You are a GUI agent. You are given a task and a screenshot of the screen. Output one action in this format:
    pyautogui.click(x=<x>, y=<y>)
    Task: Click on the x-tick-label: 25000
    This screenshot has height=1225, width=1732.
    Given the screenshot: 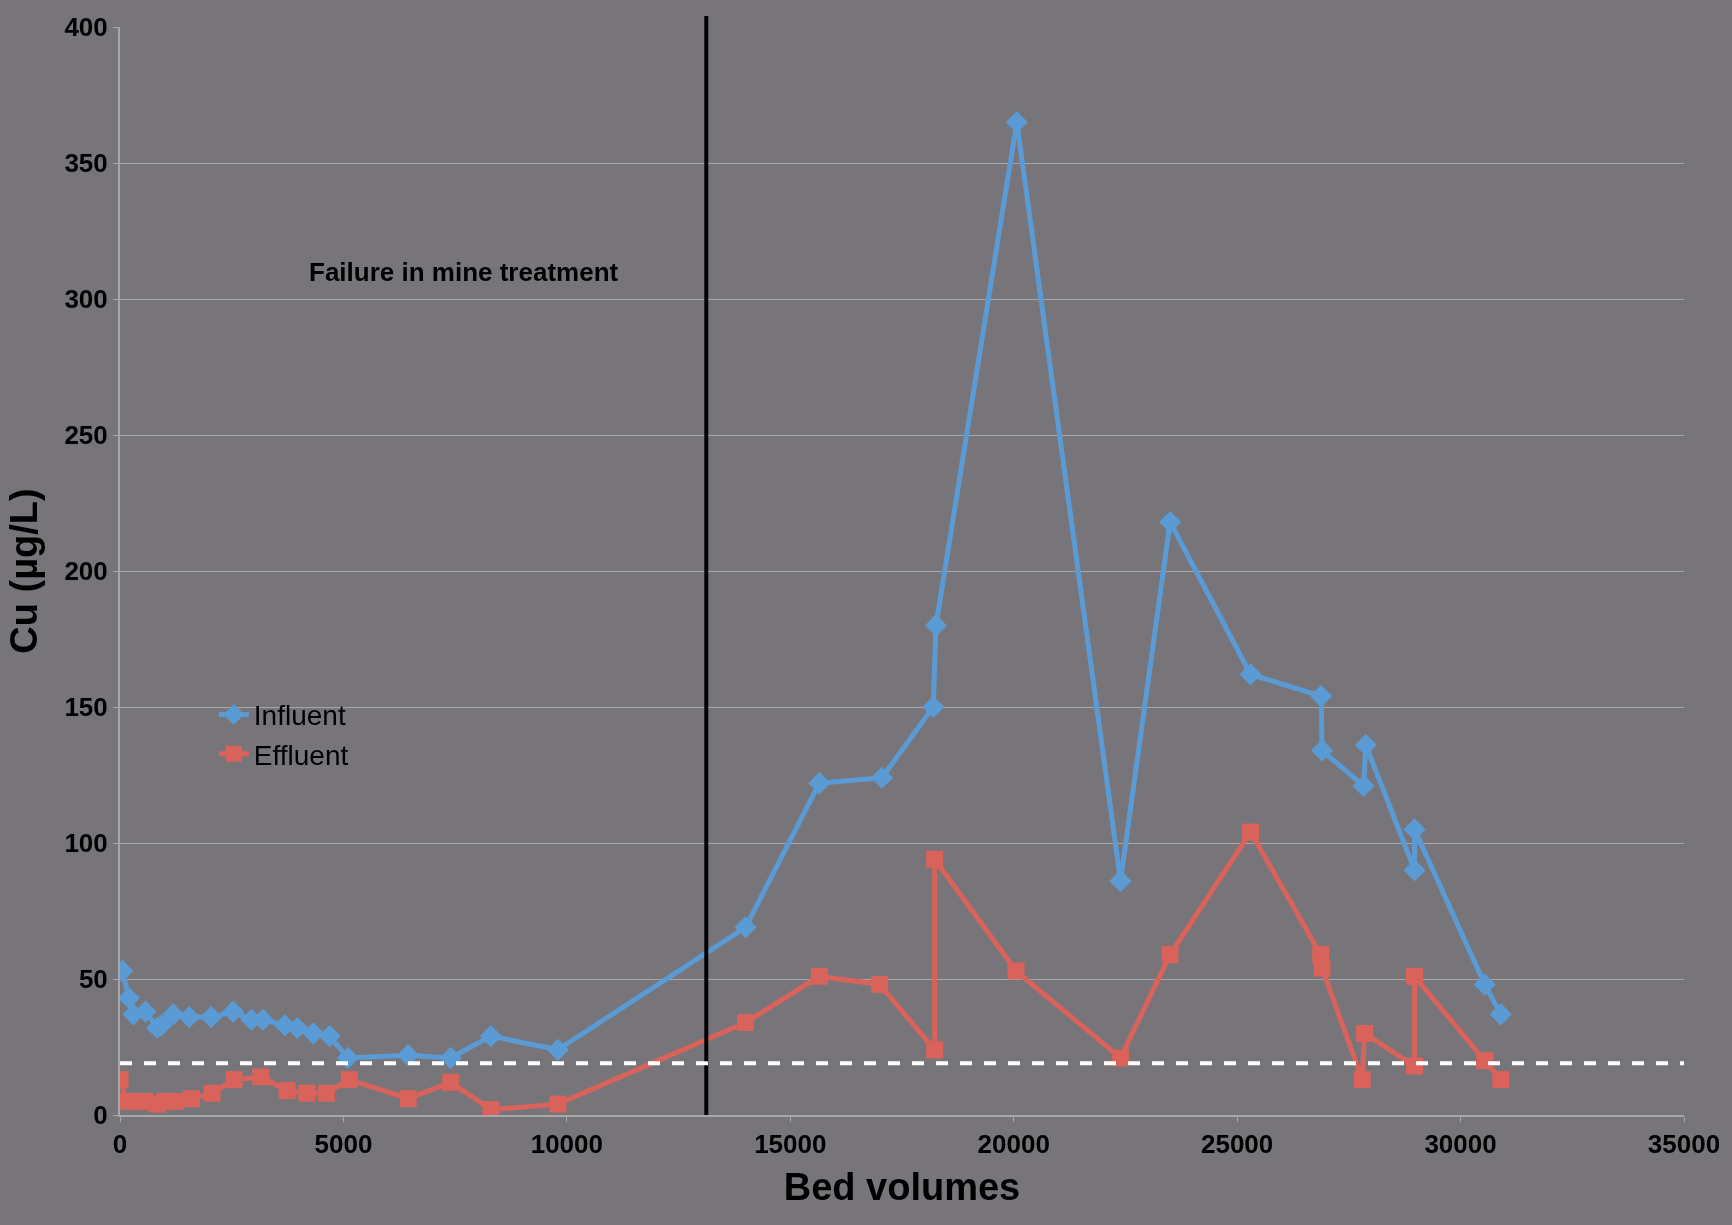 What is the action you would take?
    pyautogui.click(x=1237, y=1144)
    